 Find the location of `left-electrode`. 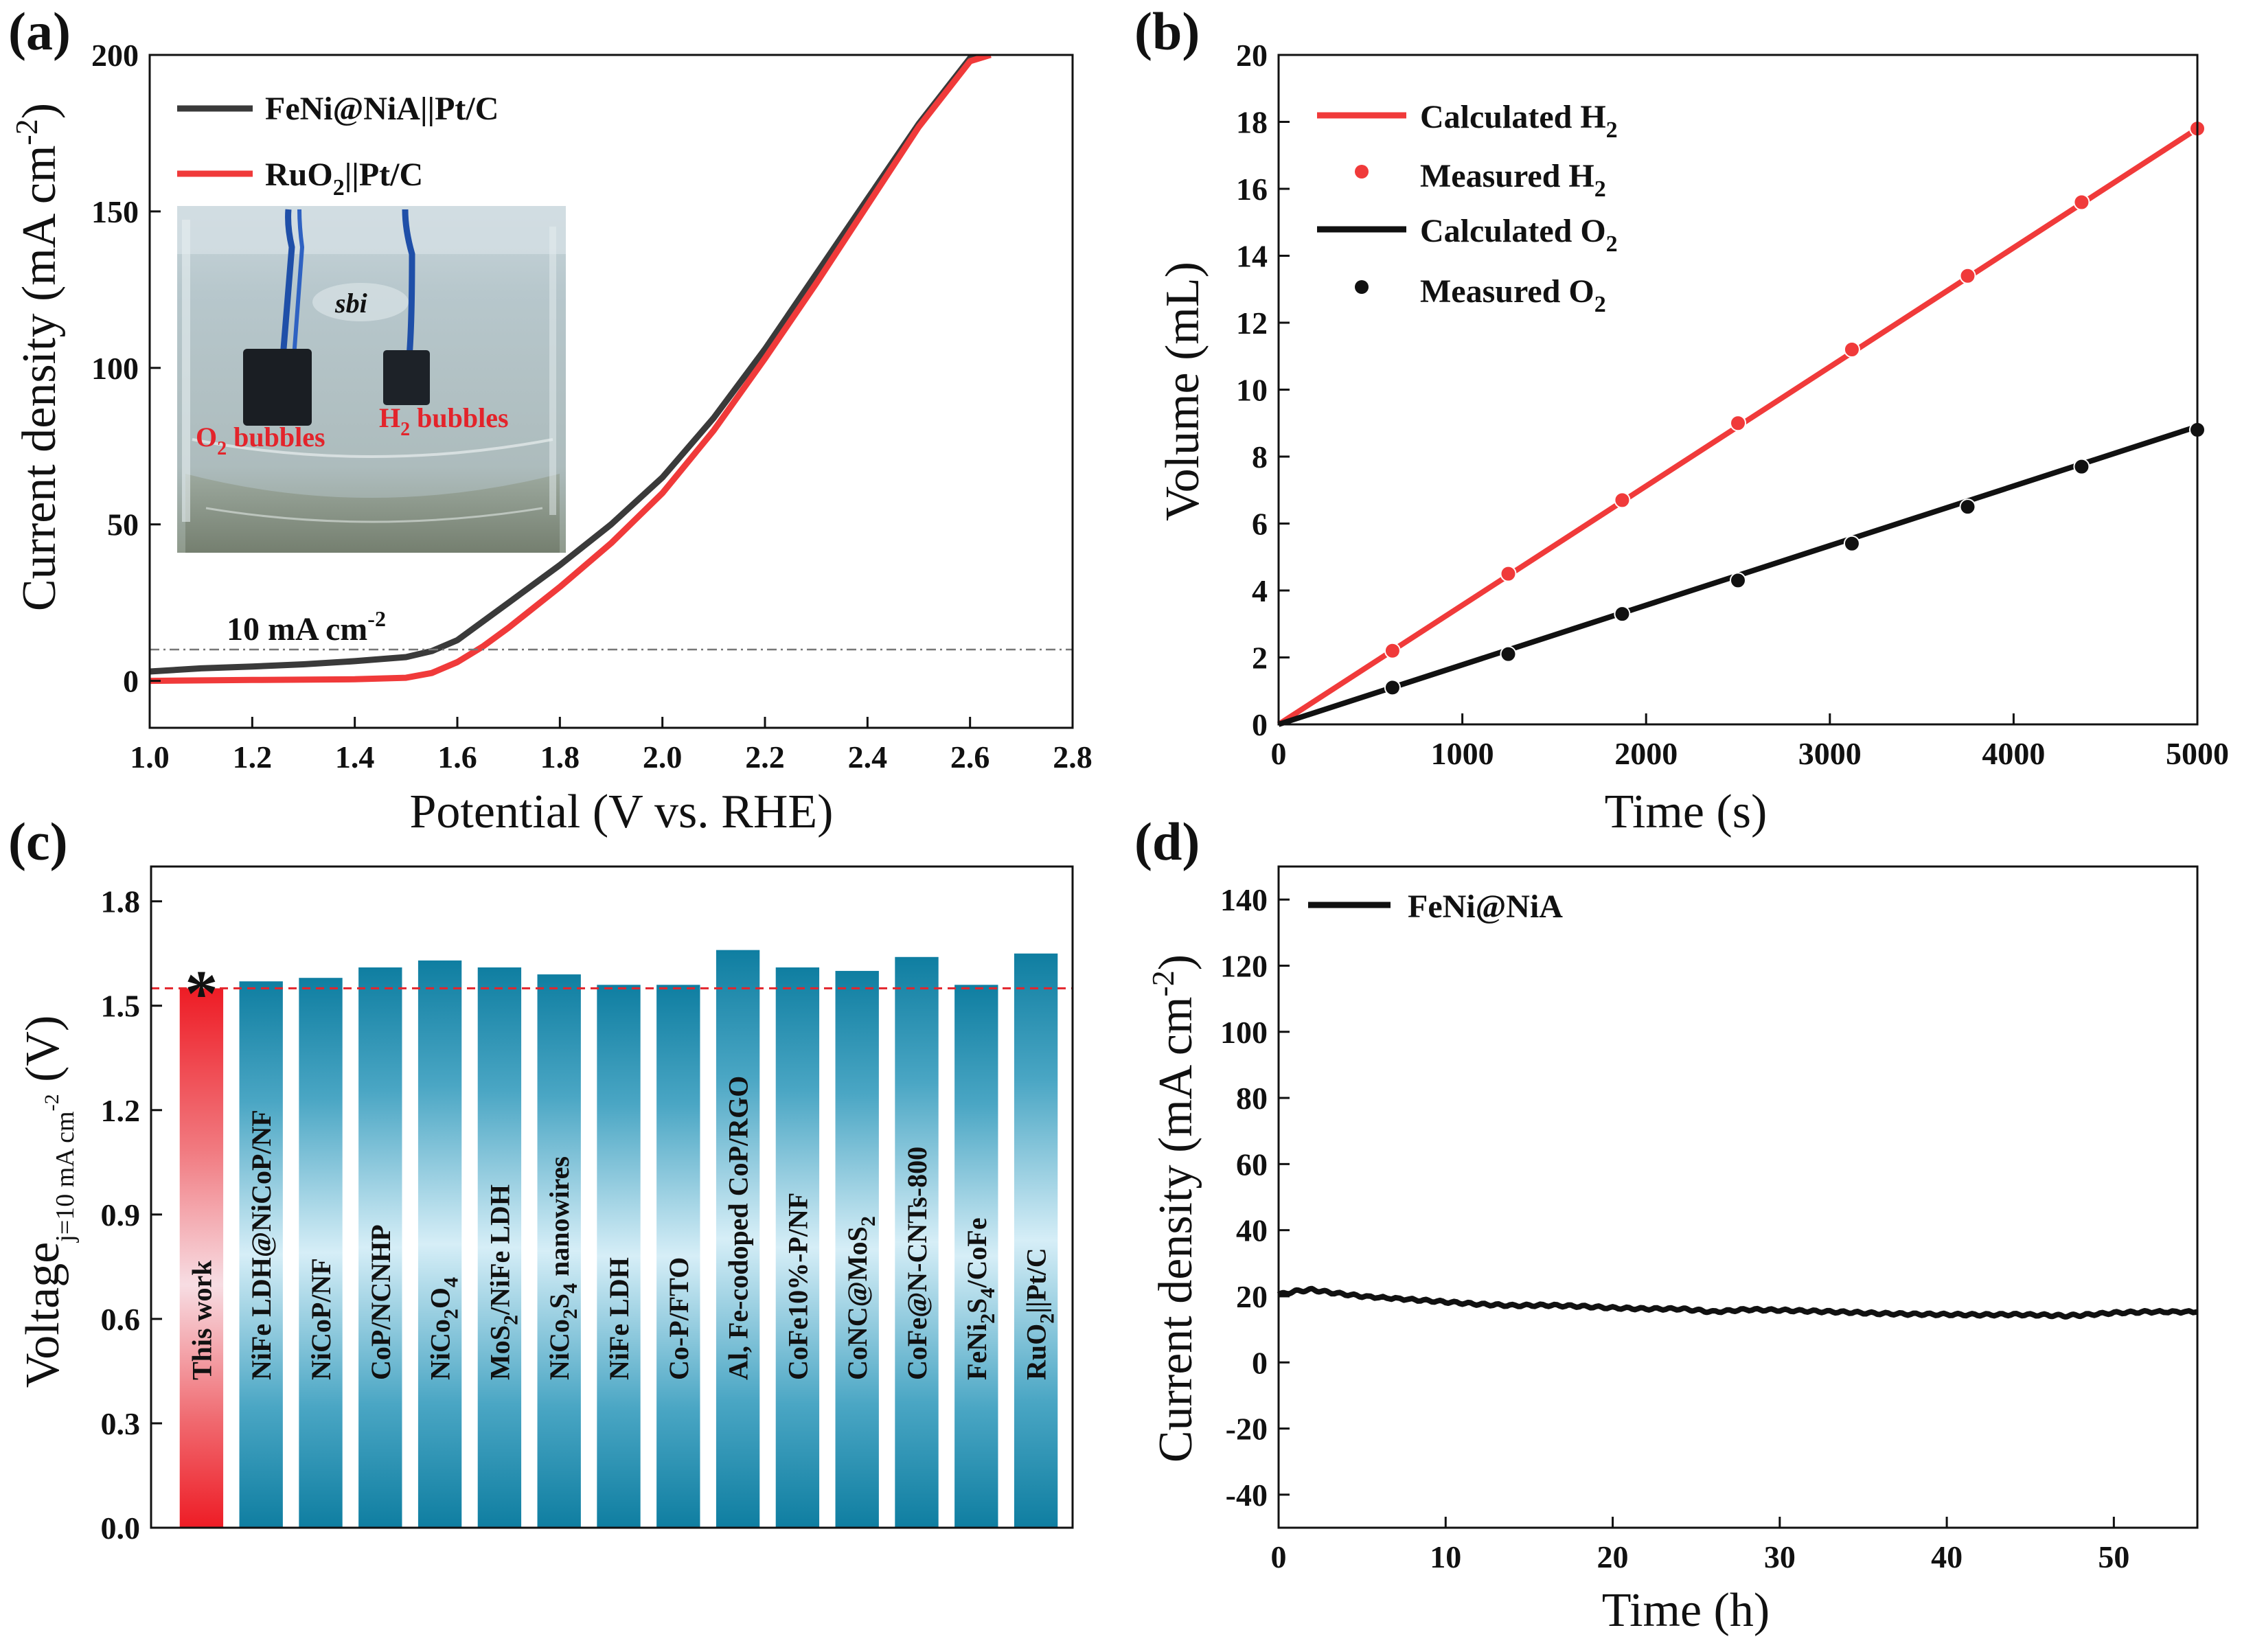

left-electrode is located at coordinates (277, 387).